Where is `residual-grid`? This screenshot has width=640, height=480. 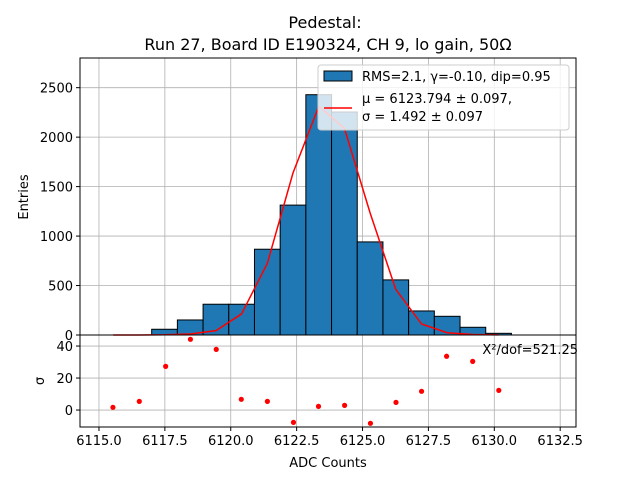
residual-grid is located at coordinates (328, 381).